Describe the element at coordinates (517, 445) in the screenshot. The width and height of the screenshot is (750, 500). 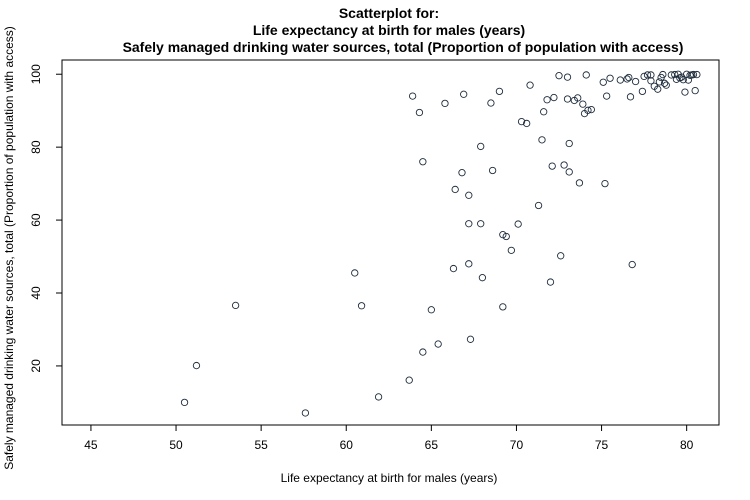
I see `x-tick-label: 70` at that location.